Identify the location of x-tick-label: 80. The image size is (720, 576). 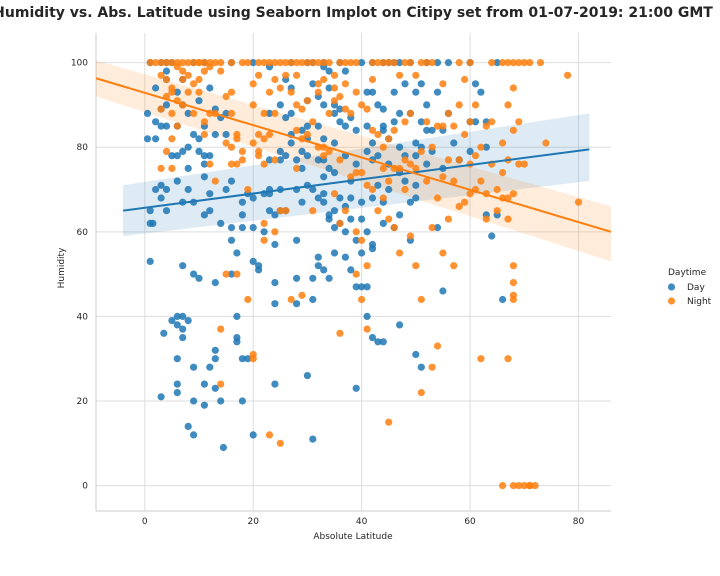
(579, 522).